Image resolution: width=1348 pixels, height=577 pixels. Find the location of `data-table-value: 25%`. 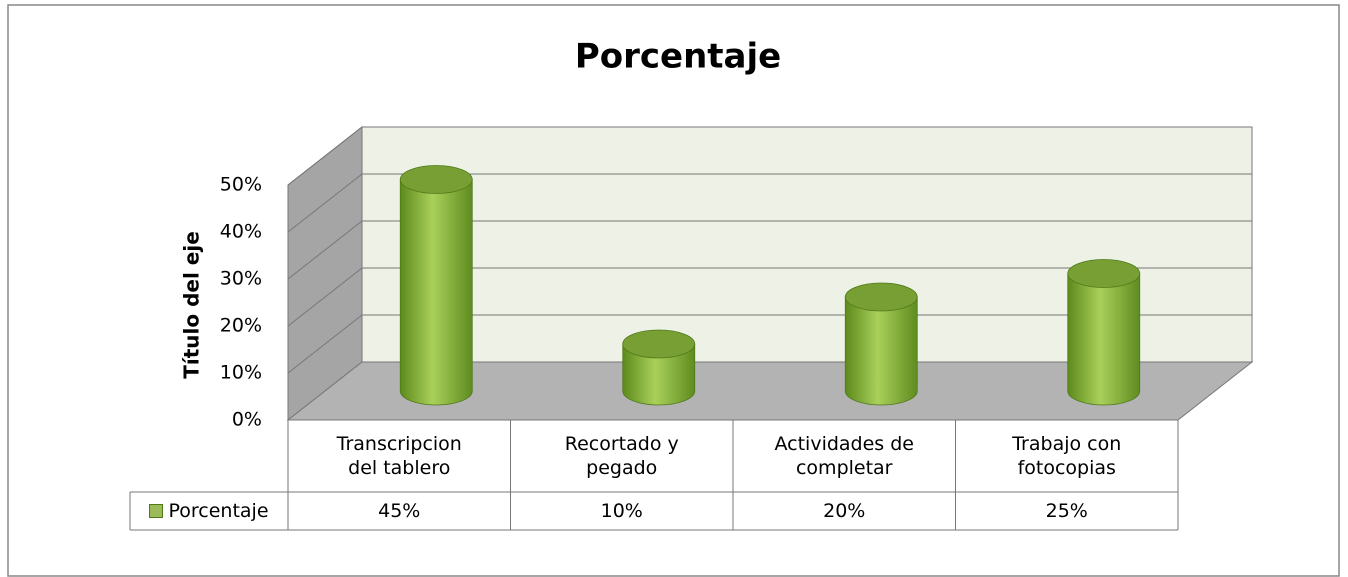

data-table-value: 25% is located at coordinates (1067, 511).